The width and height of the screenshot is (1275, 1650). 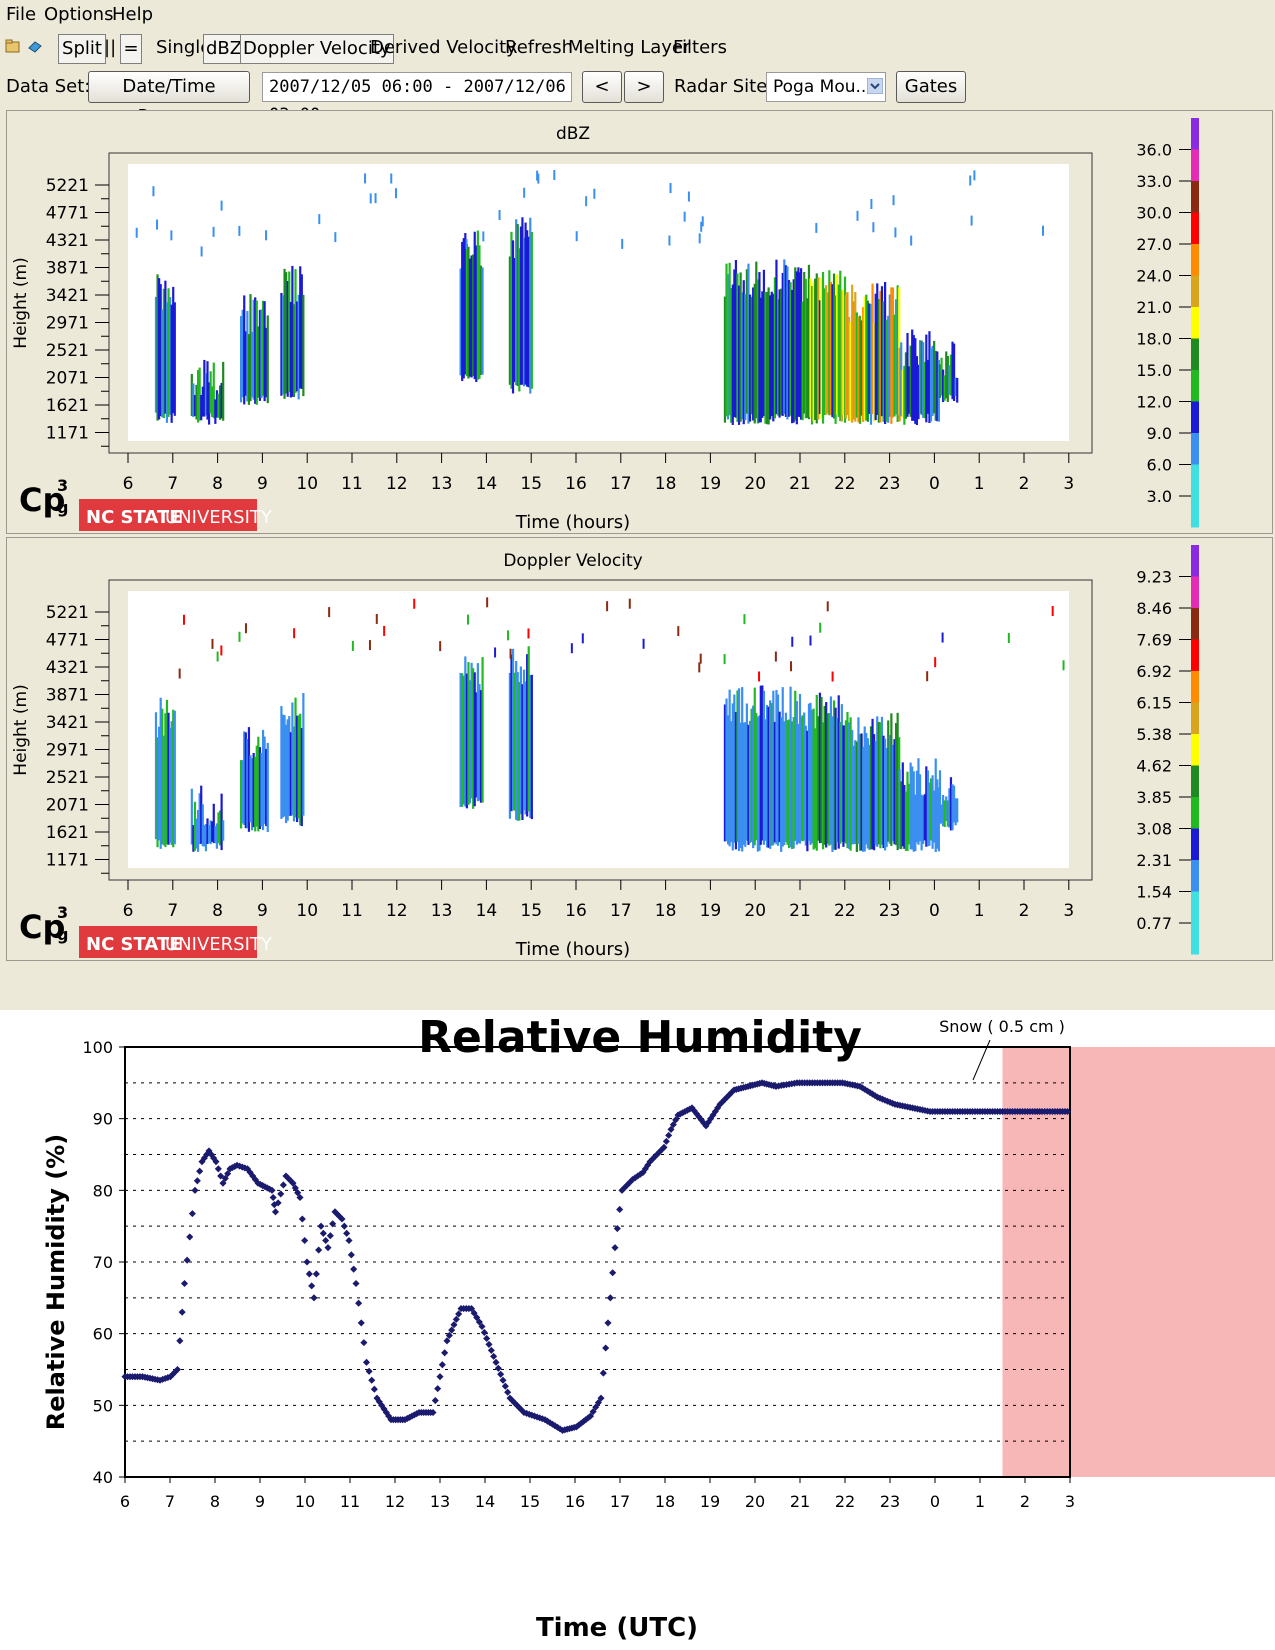 What do you see at coordinates (700, 47) in the screenshot?
I see `filters-button: Filters` at bounding box center [700, 47].